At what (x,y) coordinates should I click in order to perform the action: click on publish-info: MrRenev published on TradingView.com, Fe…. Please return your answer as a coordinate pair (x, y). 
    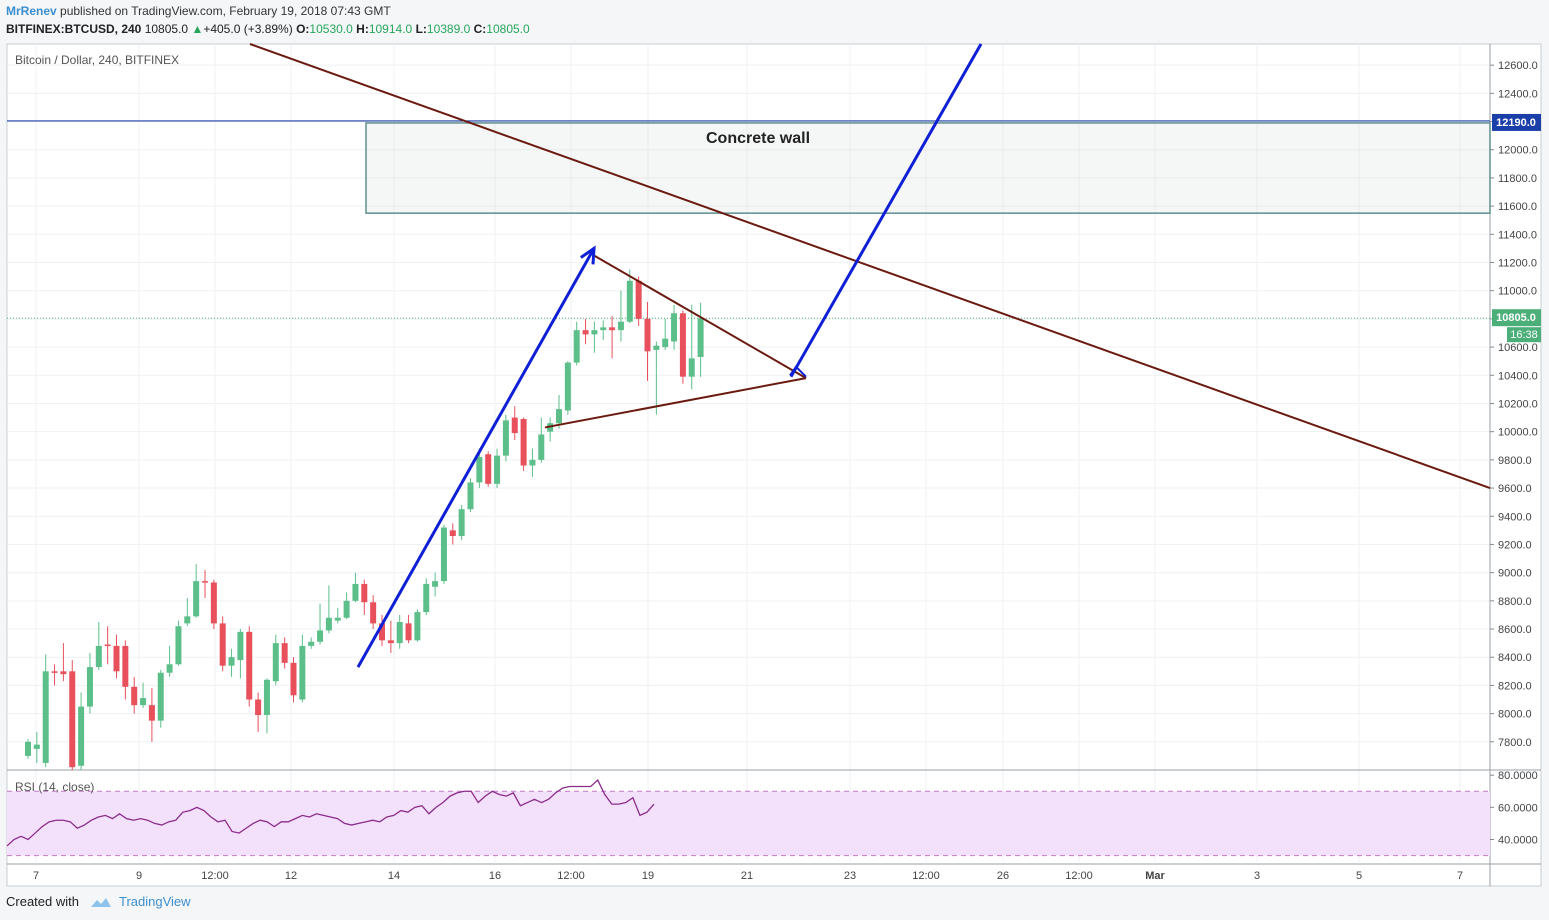
    Looking at the image, I should click on (198, 11).